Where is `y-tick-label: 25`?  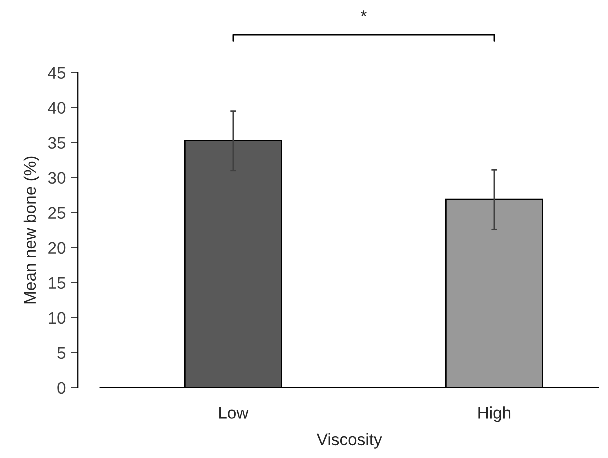
y-tick-label: 25 is located at coordinates (57, 213).